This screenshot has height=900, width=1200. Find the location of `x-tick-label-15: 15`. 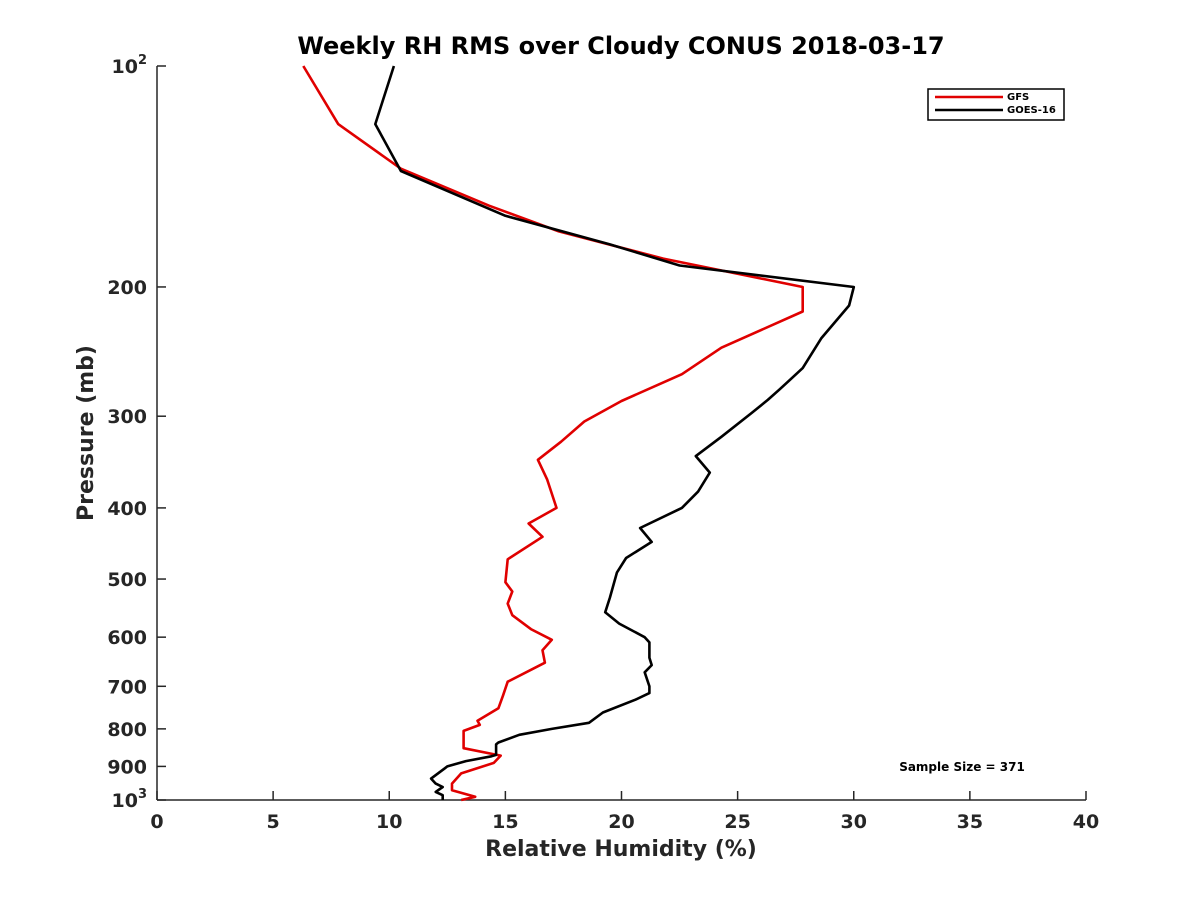

x-tick-label-15: 15 is located at coordinates (505, 822).